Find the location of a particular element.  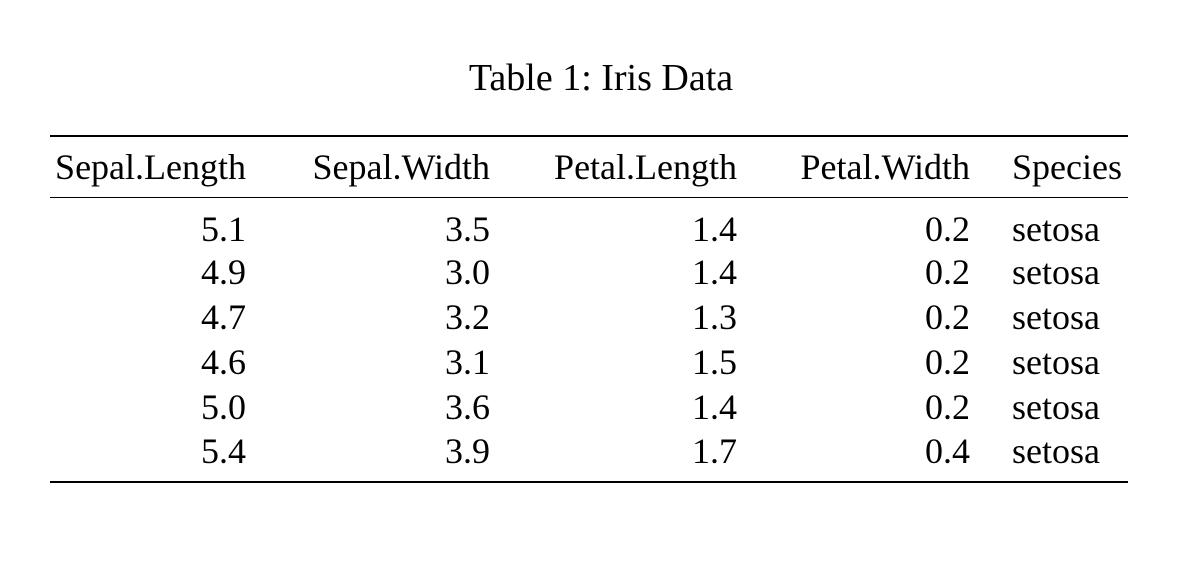

cell-sepal-length: 4.7 is located at coordinates (223, 317).